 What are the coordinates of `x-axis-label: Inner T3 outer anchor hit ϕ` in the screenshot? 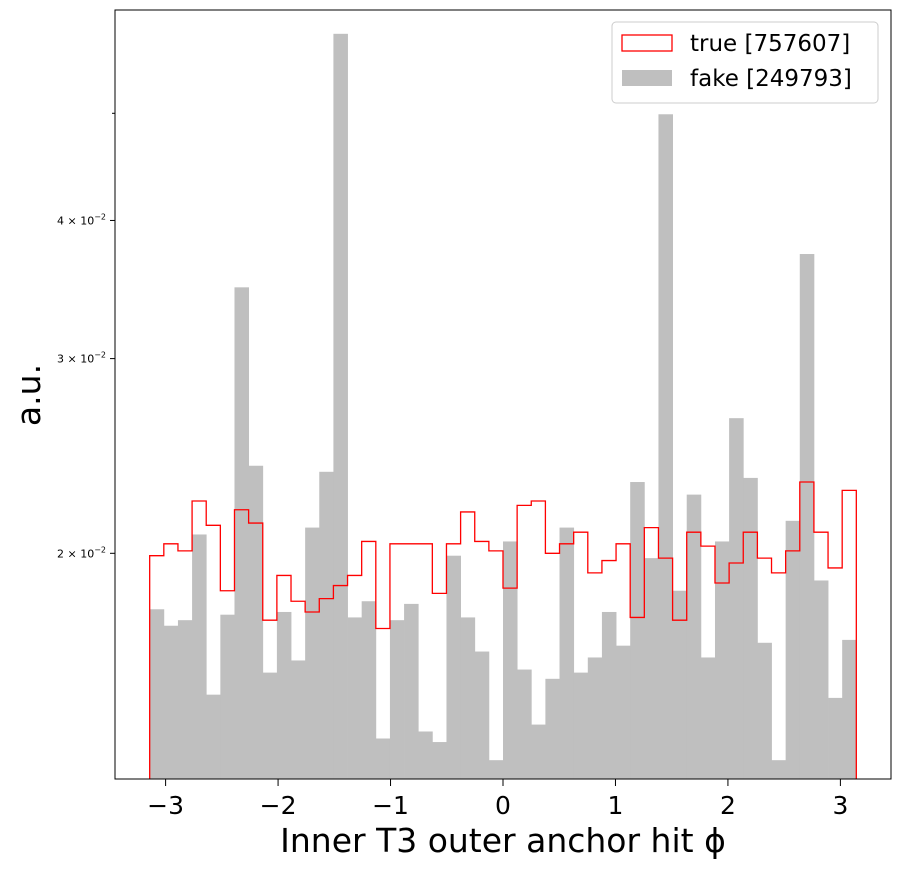 It's located at (503, 840).